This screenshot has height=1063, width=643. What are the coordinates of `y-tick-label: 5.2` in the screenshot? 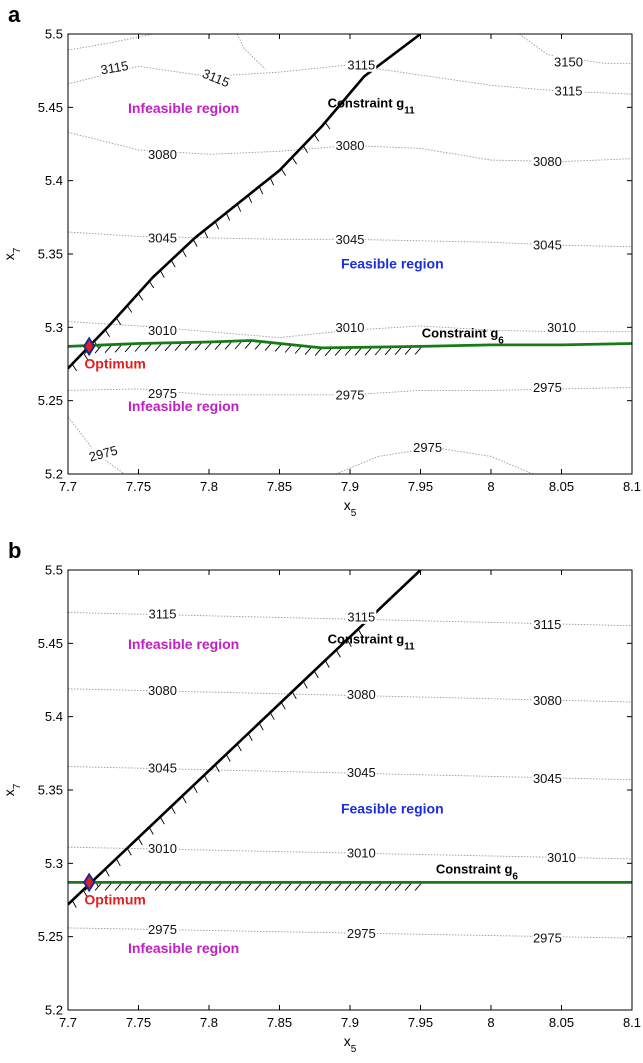 It's located at (54, 1010).